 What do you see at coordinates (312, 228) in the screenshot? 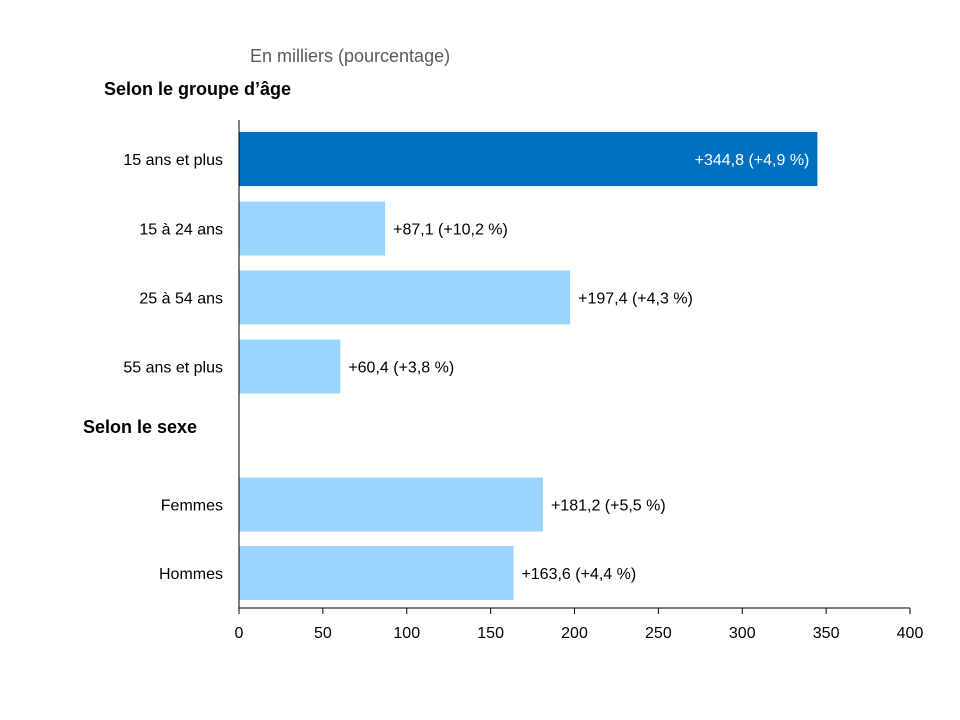
I see `bar-15-a-24-ans` at bounding box center [312, 228].